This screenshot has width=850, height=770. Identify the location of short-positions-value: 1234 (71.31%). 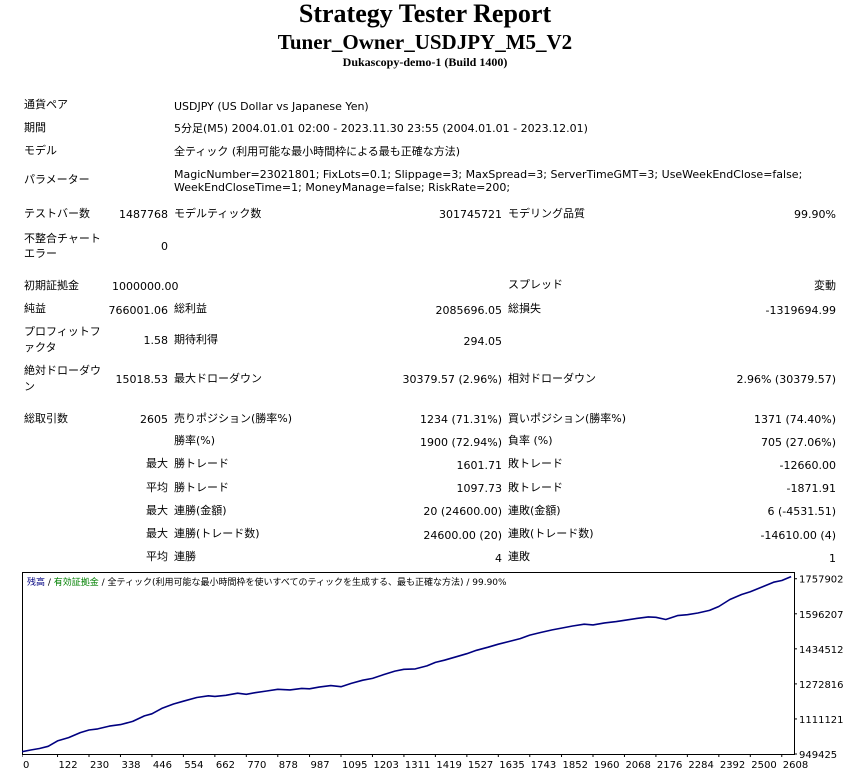
(460, 419).